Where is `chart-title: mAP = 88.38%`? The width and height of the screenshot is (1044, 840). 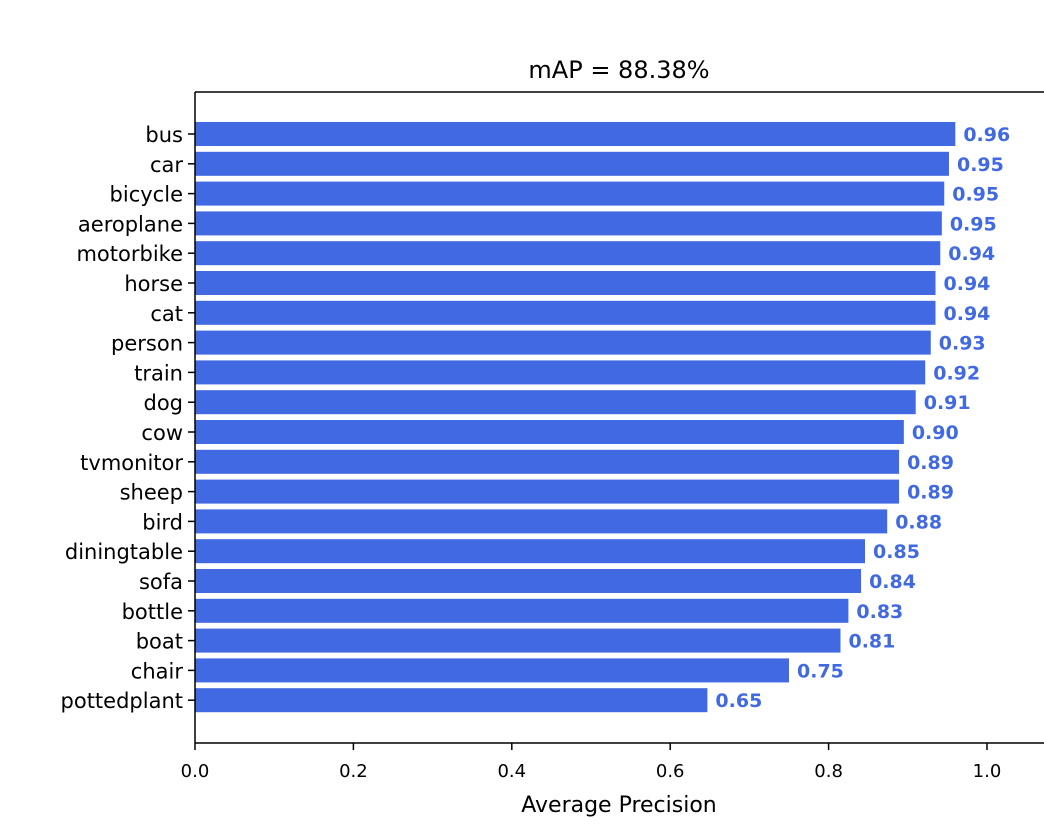
chart-title: mAP = 88.38% is located at coordinates (618, 70).